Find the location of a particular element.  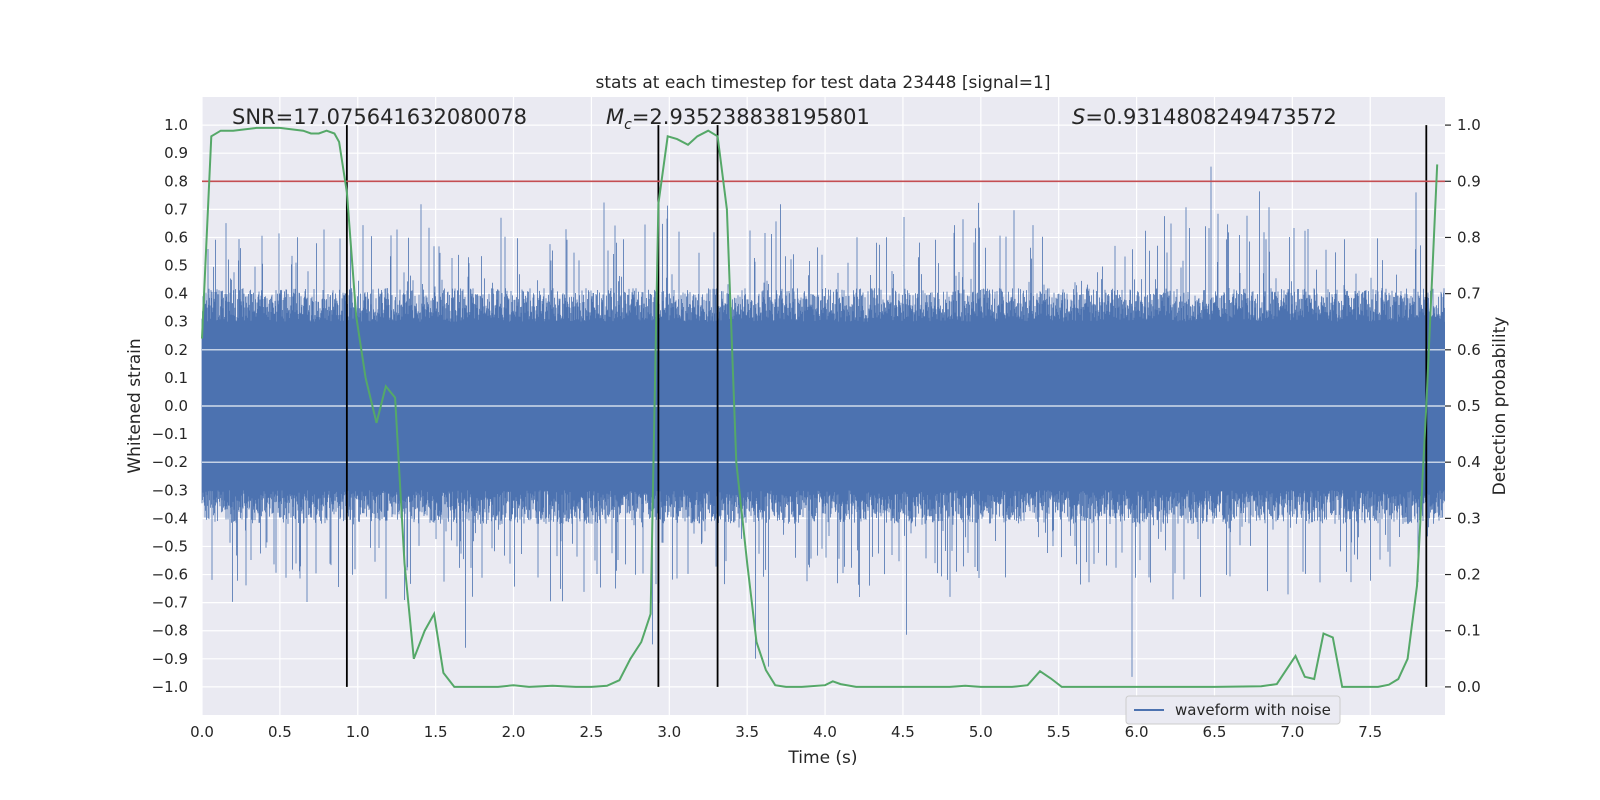

y-tick-label-15: −0.5 is located at coordinates (170, 546).